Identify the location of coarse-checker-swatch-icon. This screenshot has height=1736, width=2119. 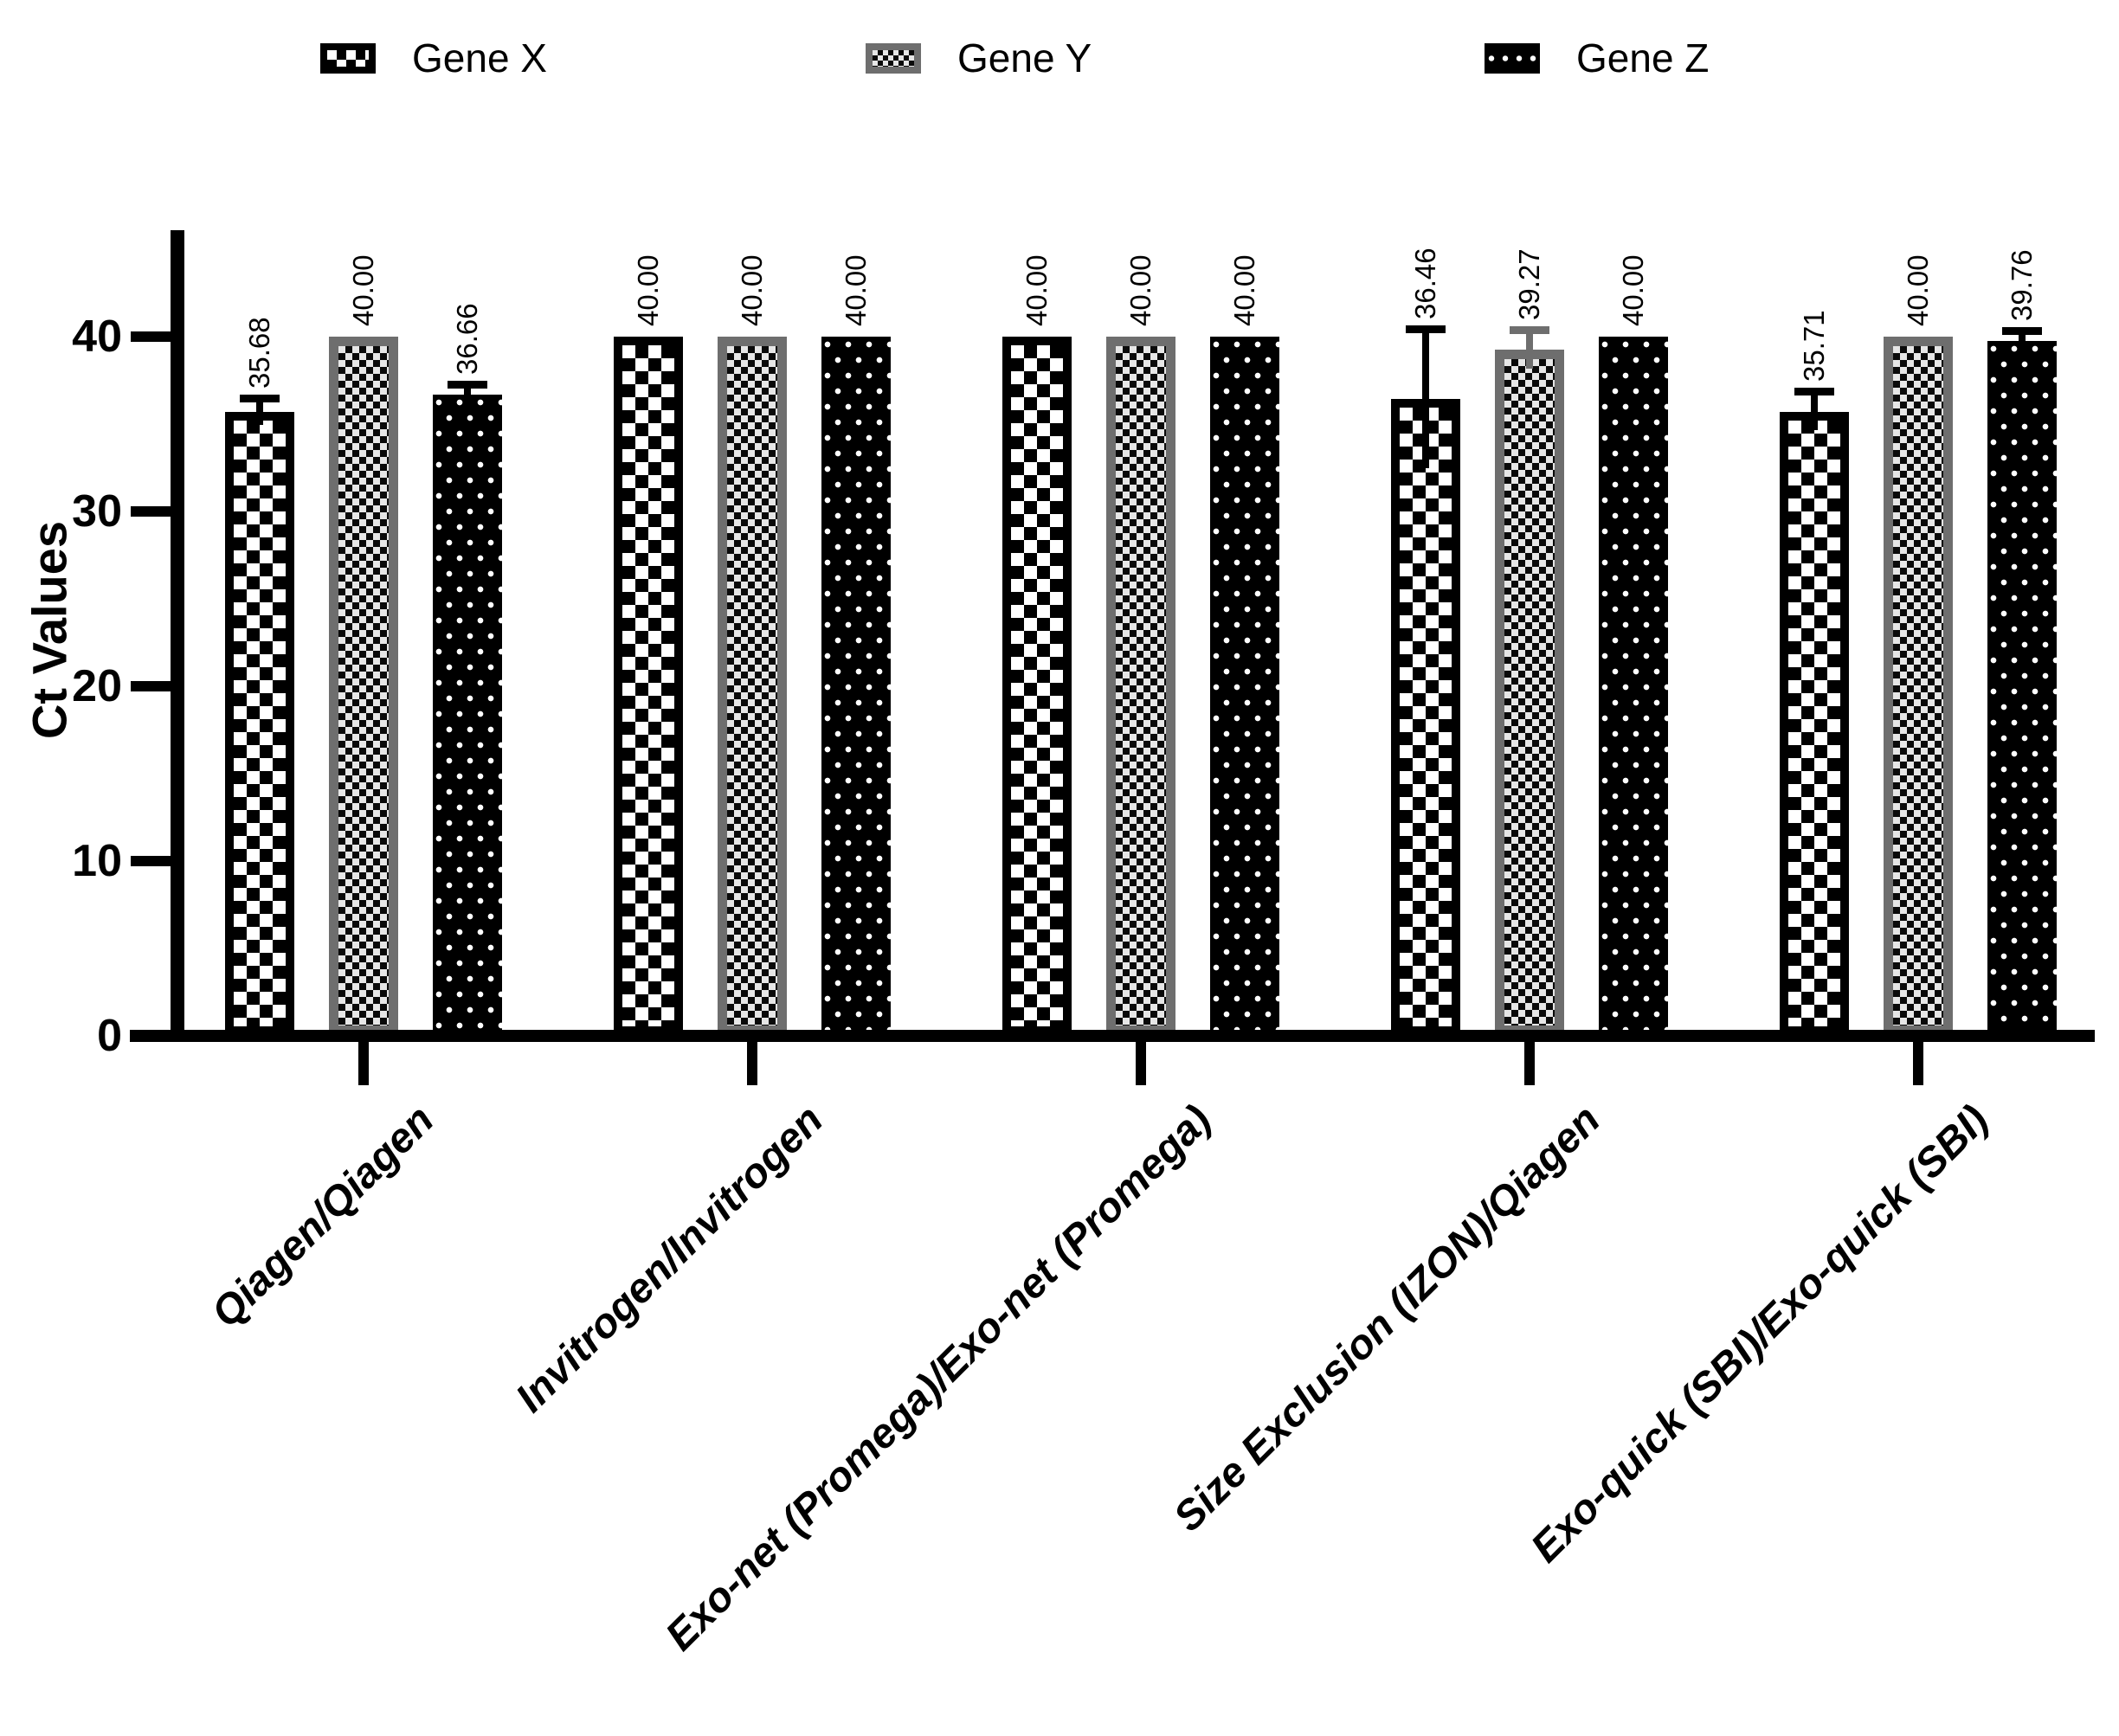
(348, 59).